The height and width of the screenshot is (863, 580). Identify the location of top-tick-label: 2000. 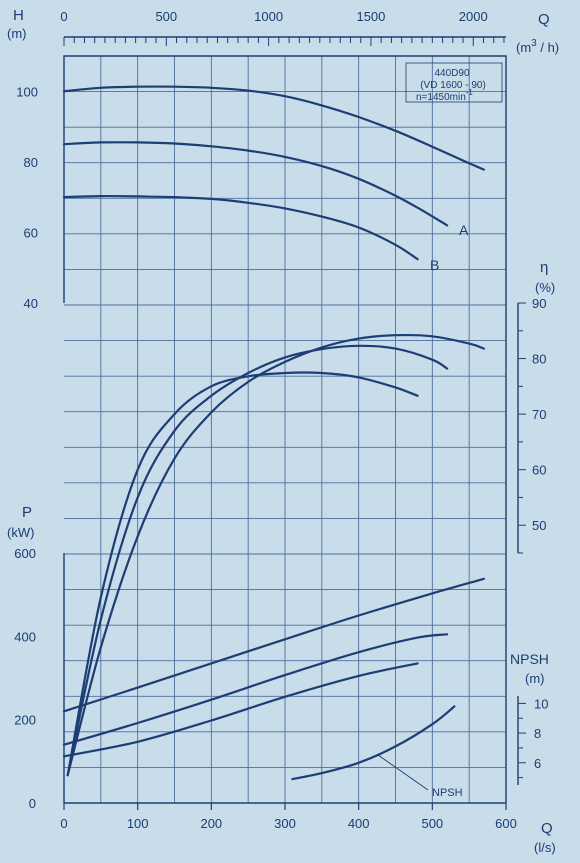
(473, 16).